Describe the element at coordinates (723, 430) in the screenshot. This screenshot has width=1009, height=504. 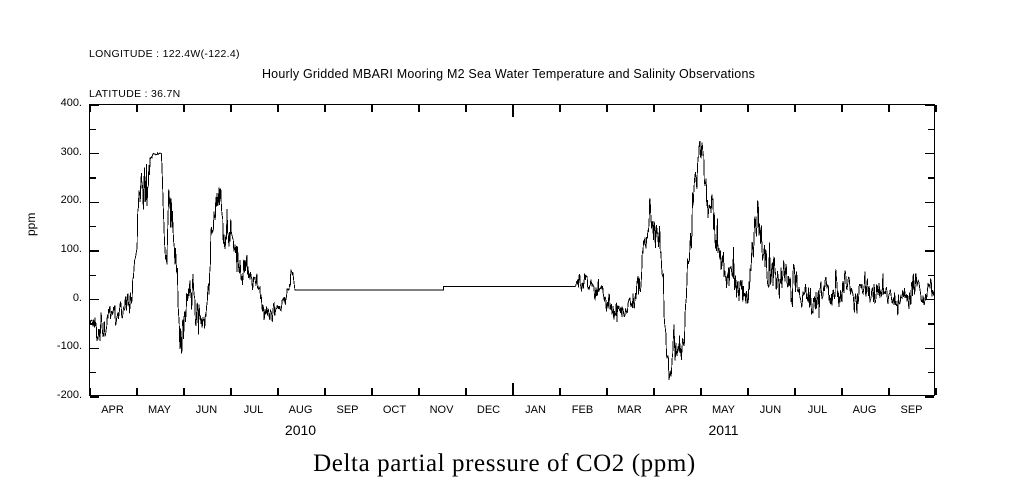
I see `x-year-label-2011: 2011` at that location.